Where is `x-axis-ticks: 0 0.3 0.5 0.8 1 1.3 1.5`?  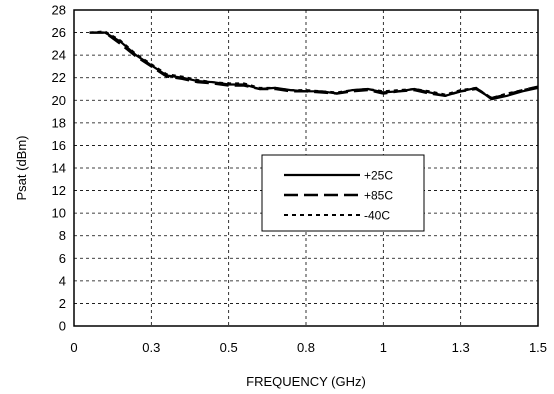 x-axis-ticks: 0 0.3 0.5 0.8 1 1.3 1.5 is located at coordinates (308, 347).